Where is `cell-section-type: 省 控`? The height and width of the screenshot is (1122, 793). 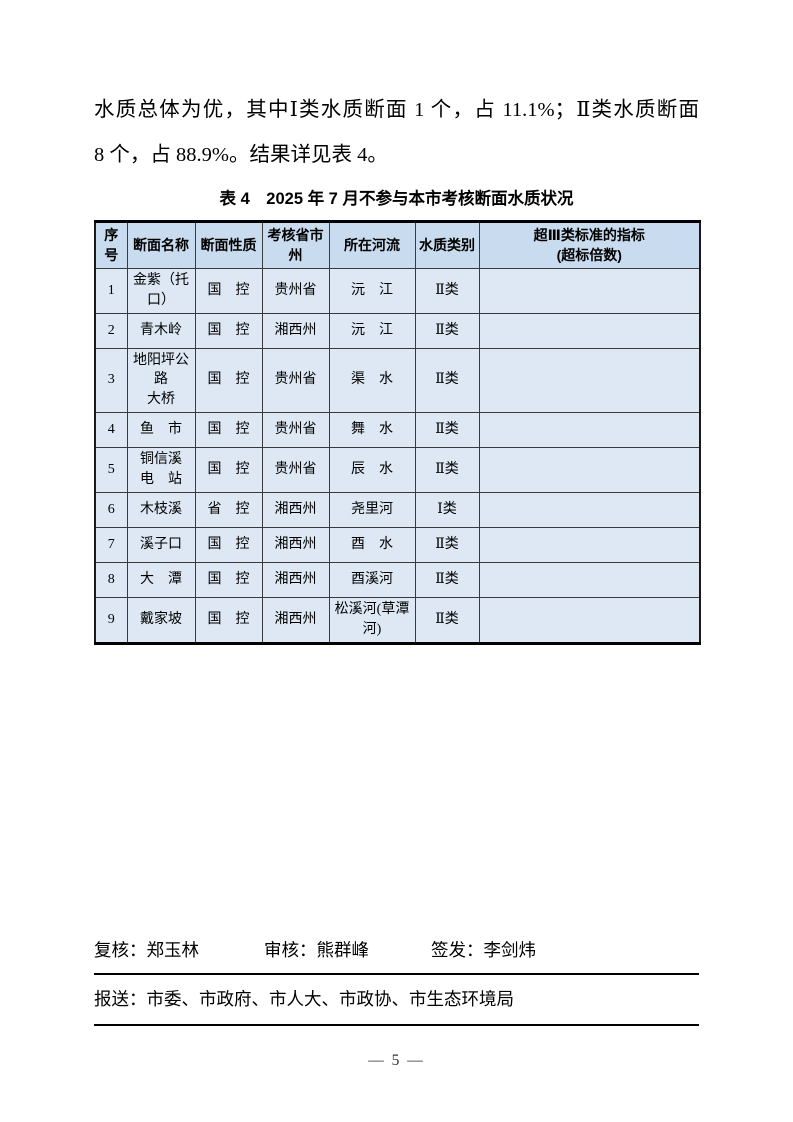 cell-section-type: 省 控 is located at coordinates (228, 510).